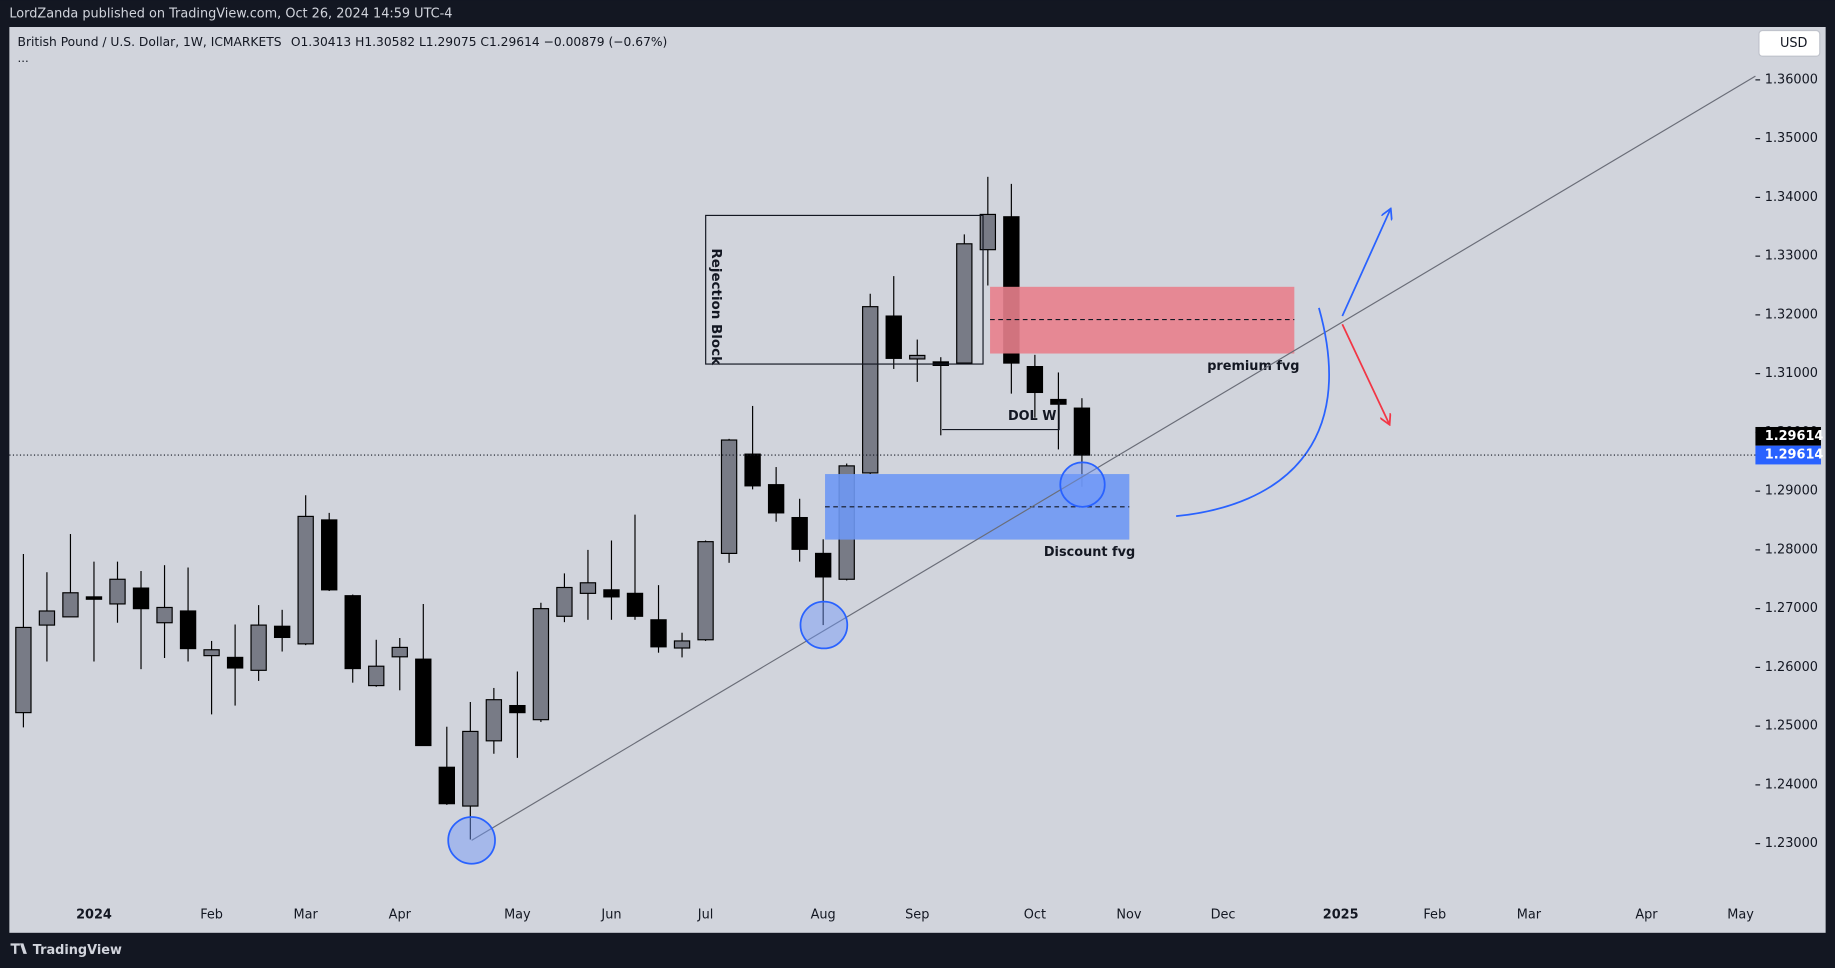 This screenshot has width=1835, height=968. I want to click on y-tick-label: 1.29000, so click(1791, 491).